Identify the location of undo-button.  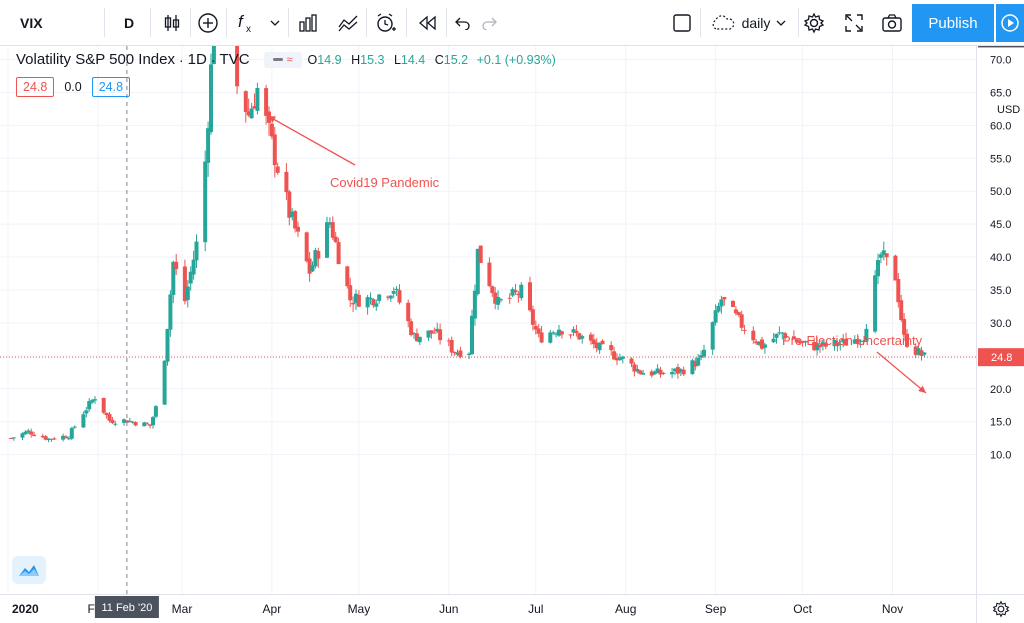
(462, 22).